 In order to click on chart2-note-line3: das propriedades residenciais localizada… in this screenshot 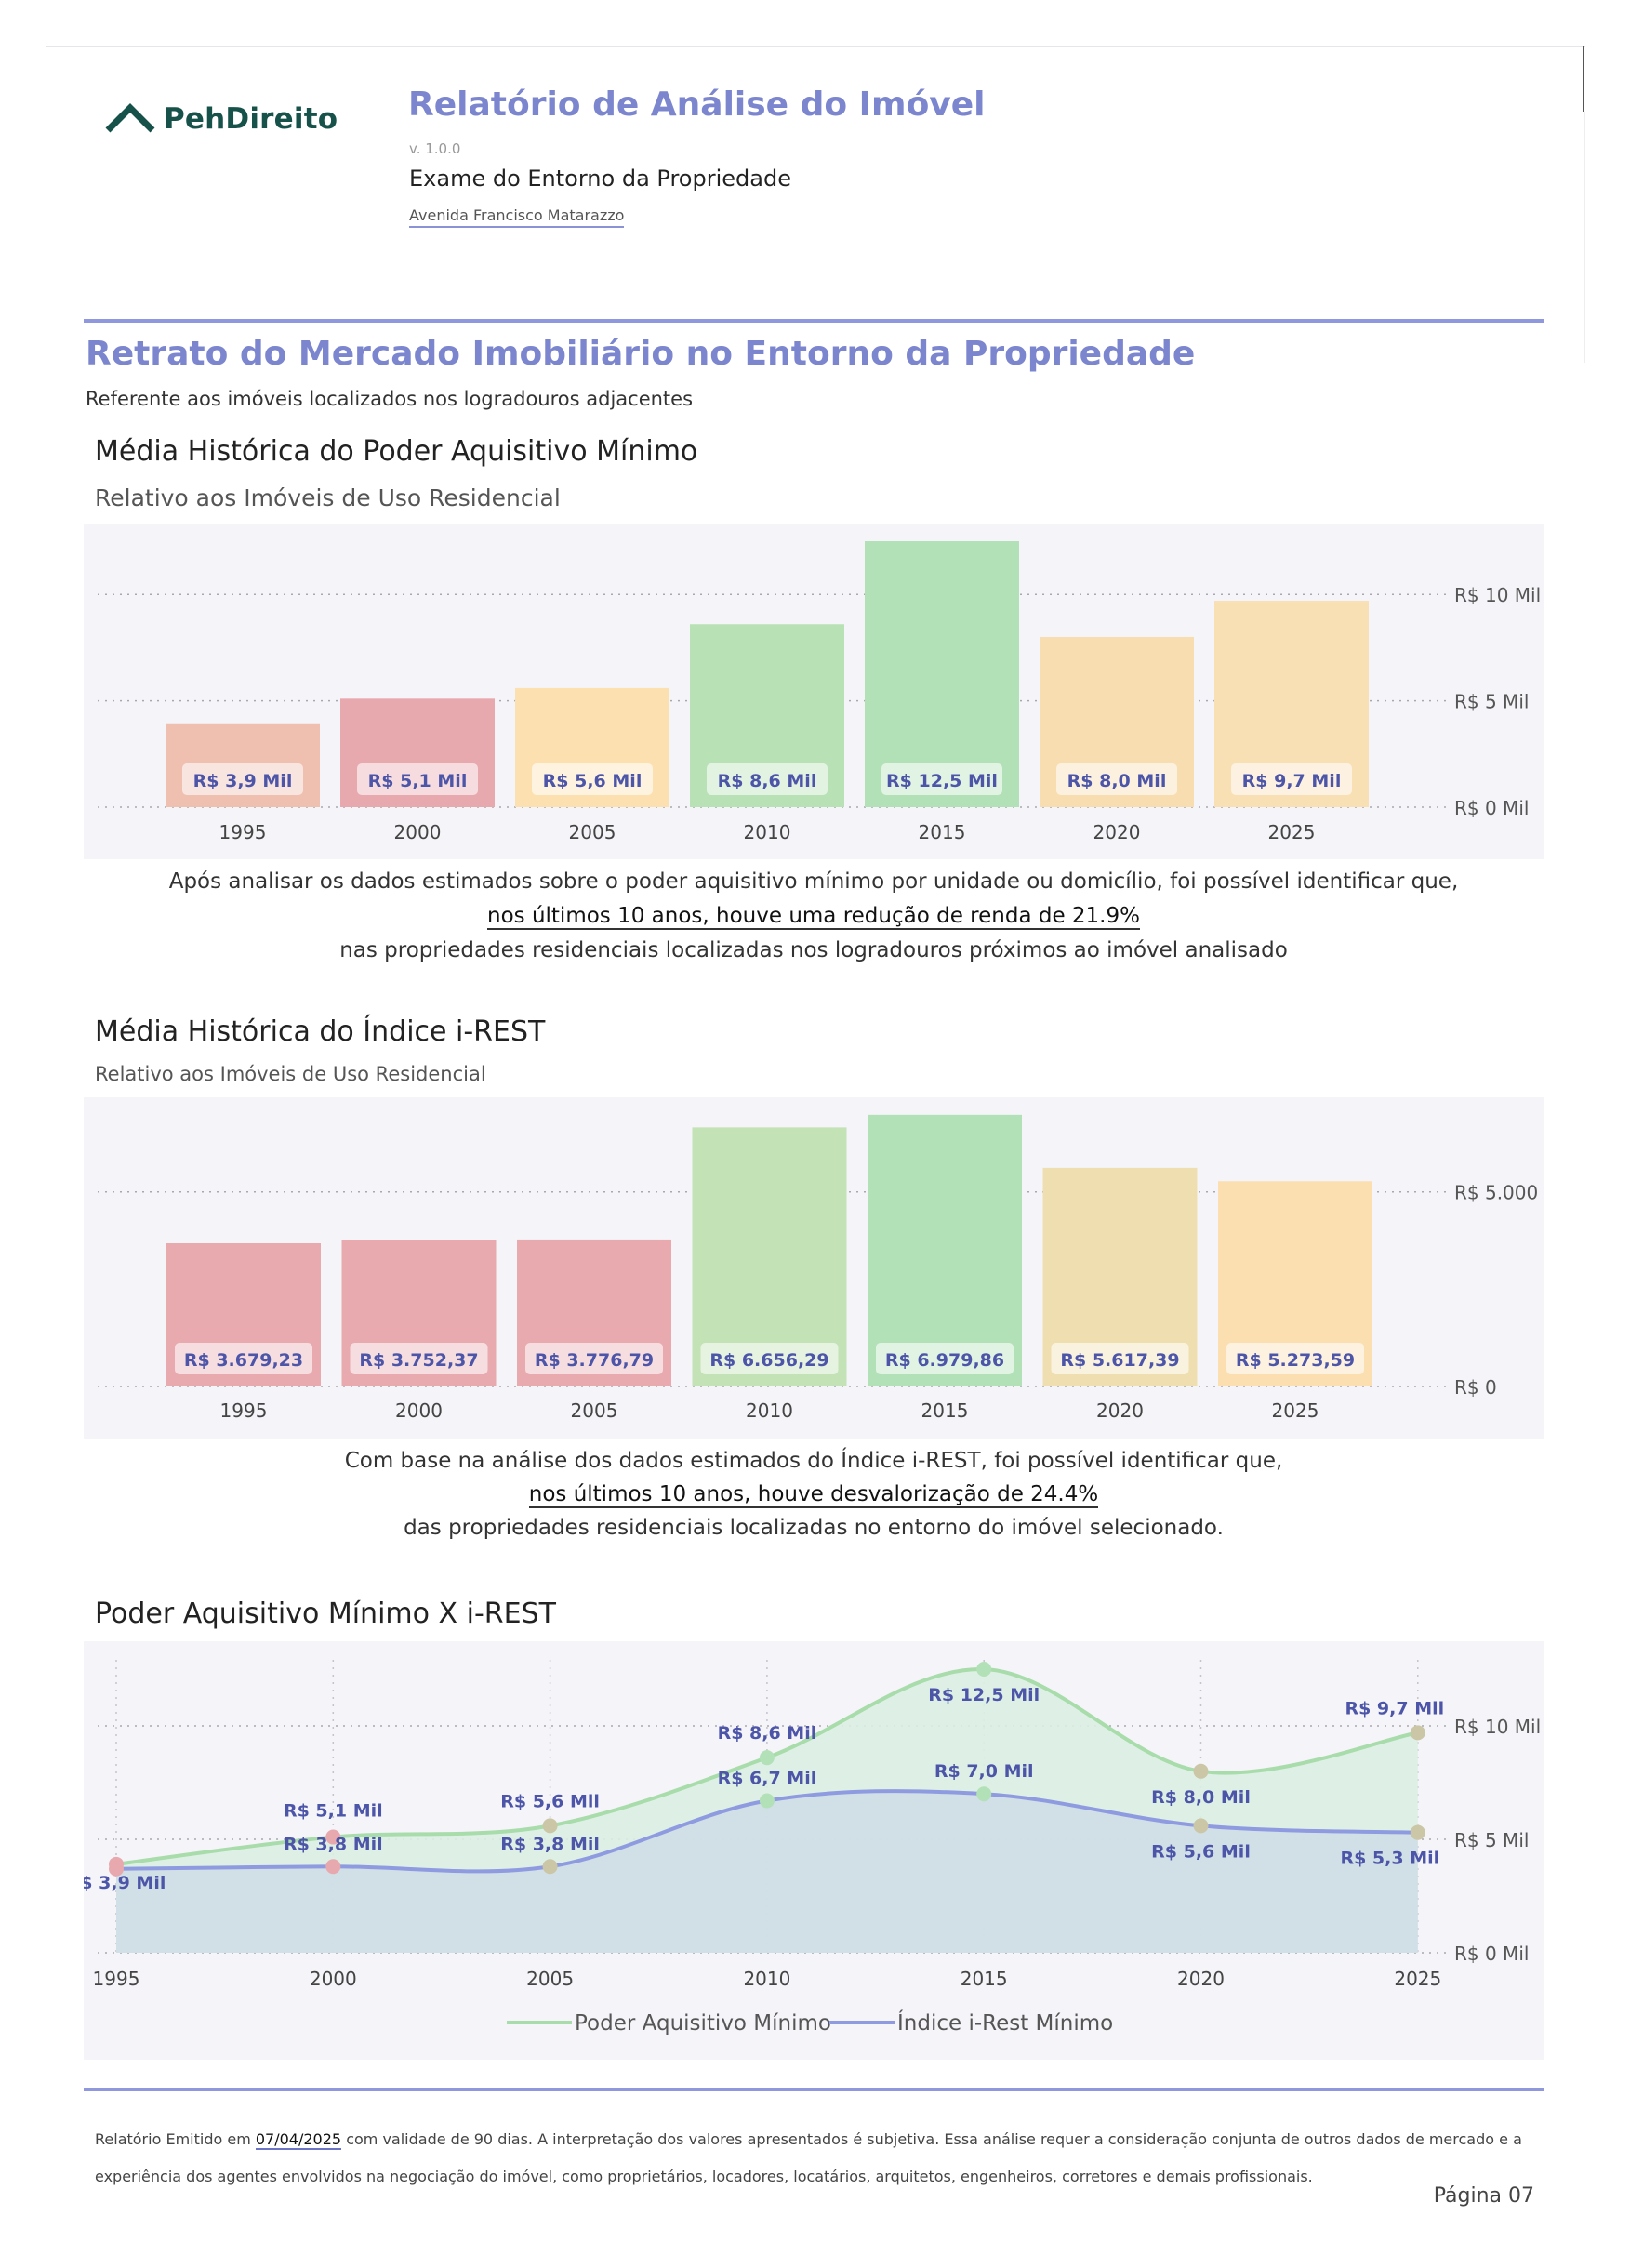, I will do `click(814, 1528)`.